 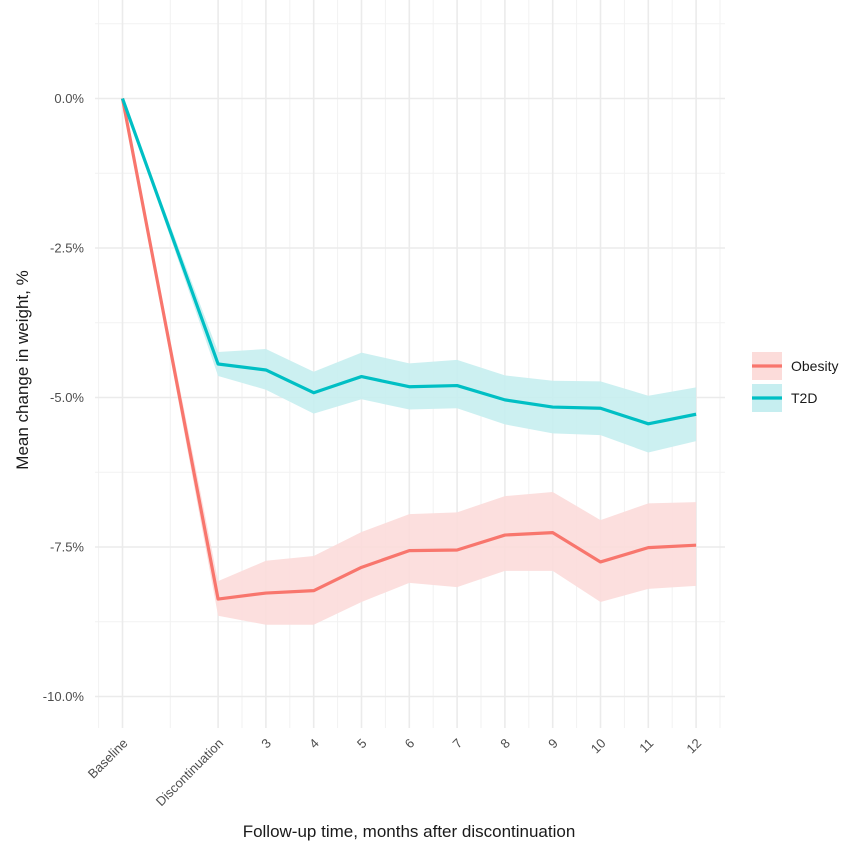 I want to click on y-tick-label: 0.0%, so click(x=69, y=98).